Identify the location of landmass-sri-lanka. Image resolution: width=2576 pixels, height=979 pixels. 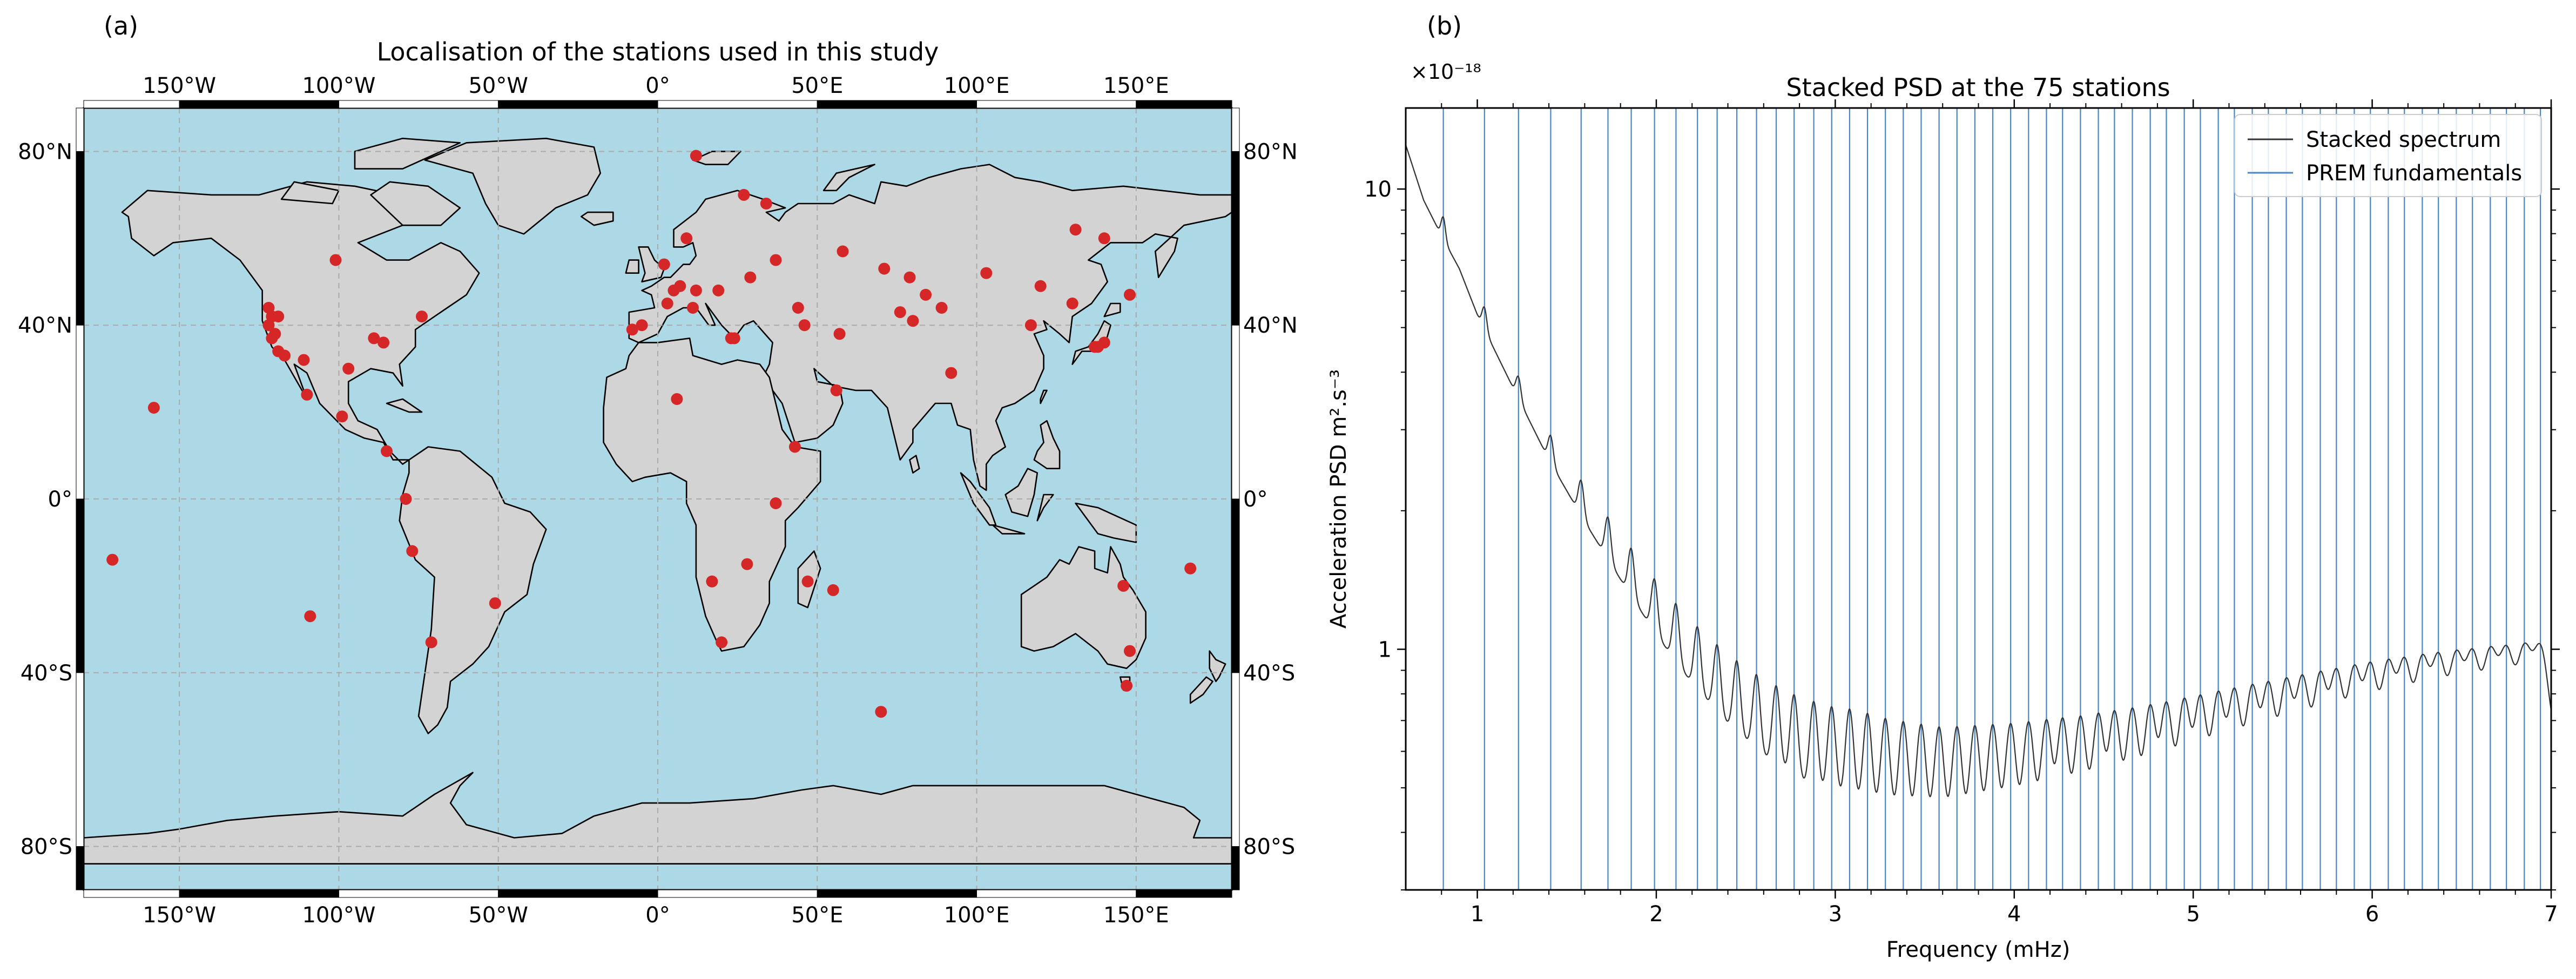
(914, 465).